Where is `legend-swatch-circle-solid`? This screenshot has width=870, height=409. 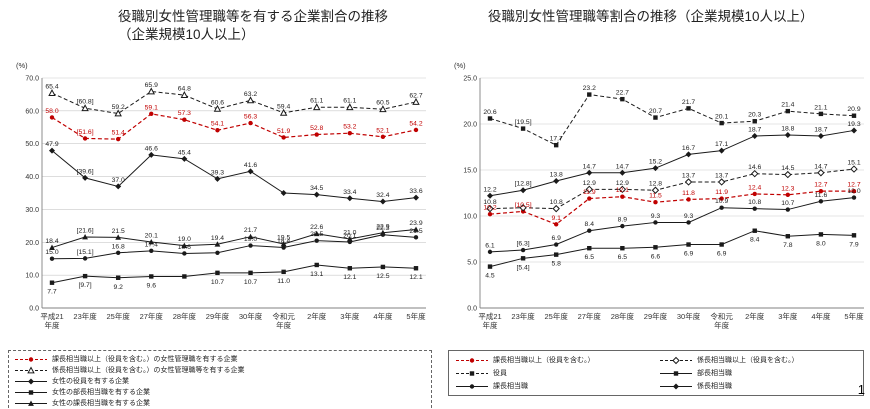
legend-swatch-circle-solid is located at coordinates (472, 386).